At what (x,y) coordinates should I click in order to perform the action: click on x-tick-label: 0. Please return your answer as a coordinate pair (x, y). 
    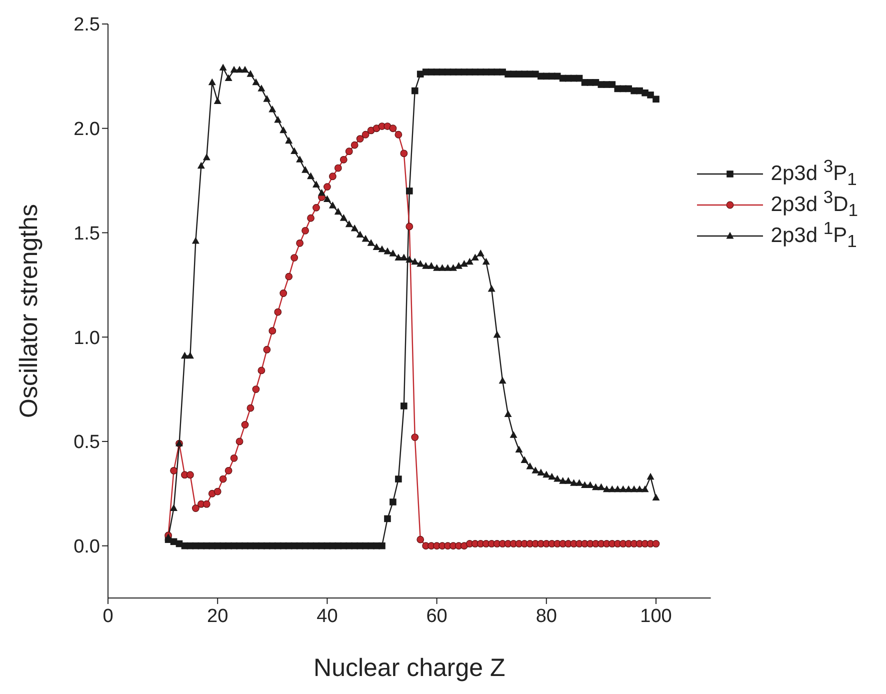
    Looking at the image, I should click on (108, 616).